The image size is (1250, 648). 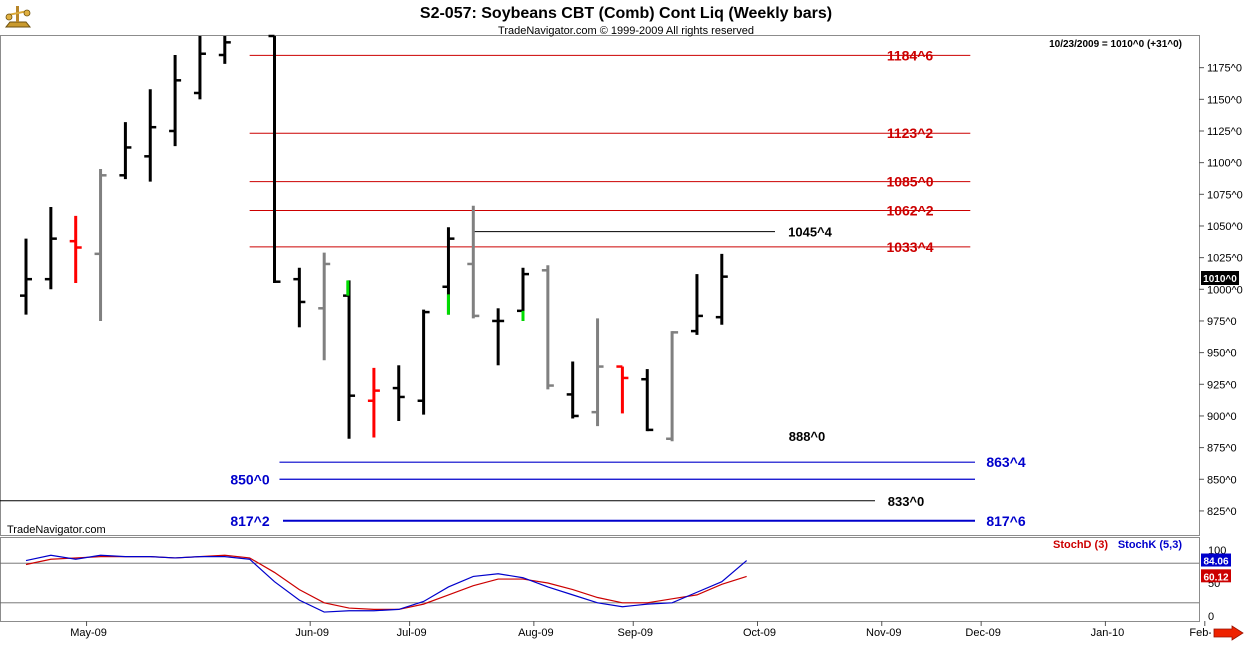 I want to click on y-tick-label: 950^0, so click(x=1222, y=354).